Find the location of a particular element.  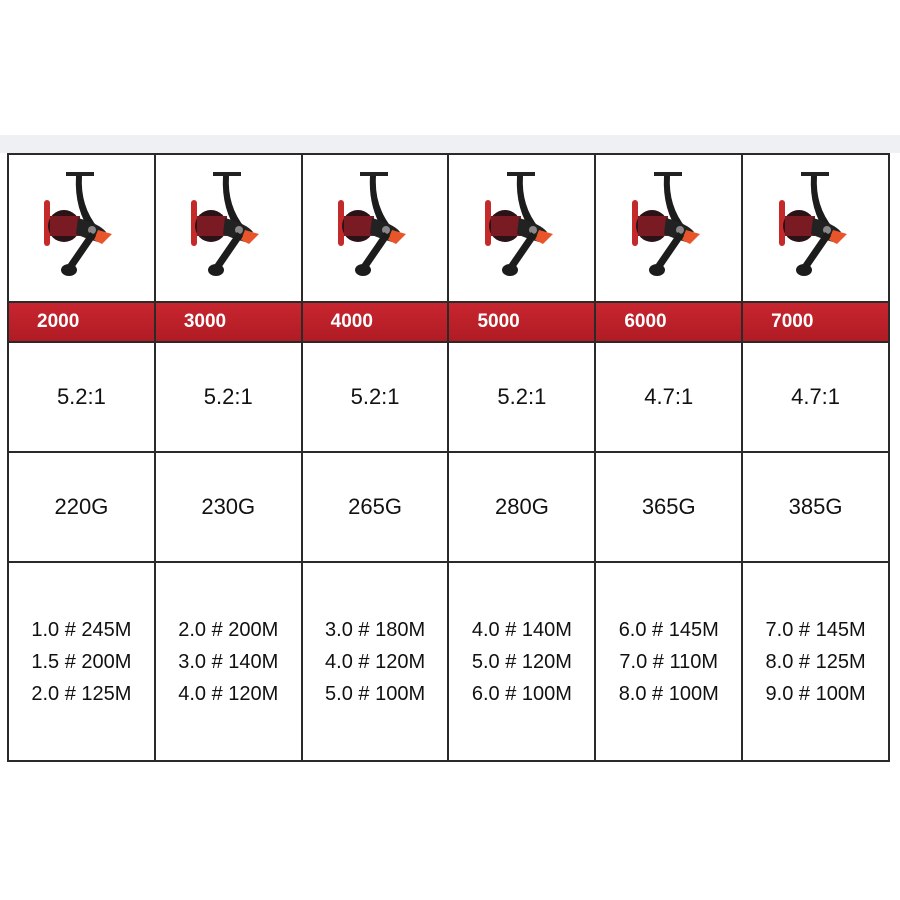

line-capacity-cell: 7.0 # 145M 8.0 # 125M 9.0 # 100M is located at coordinates (815, 661).